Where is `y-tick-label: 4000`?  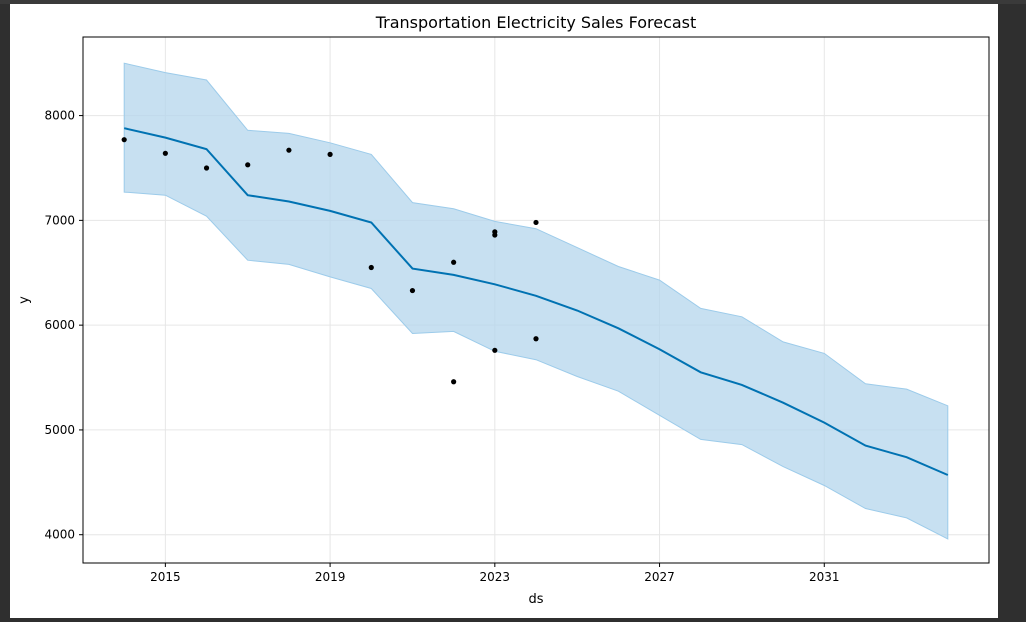 y-tick-label: 4000 is located at coordinates (59, 535).